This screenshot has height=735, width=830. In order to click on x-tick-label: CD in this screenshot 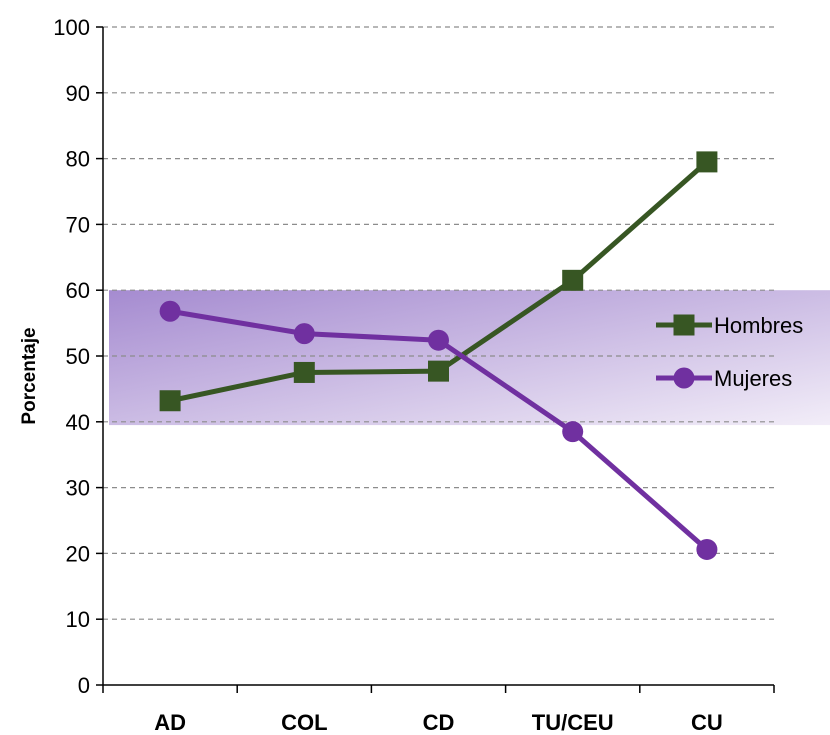, I will do `click(439, 722)`.